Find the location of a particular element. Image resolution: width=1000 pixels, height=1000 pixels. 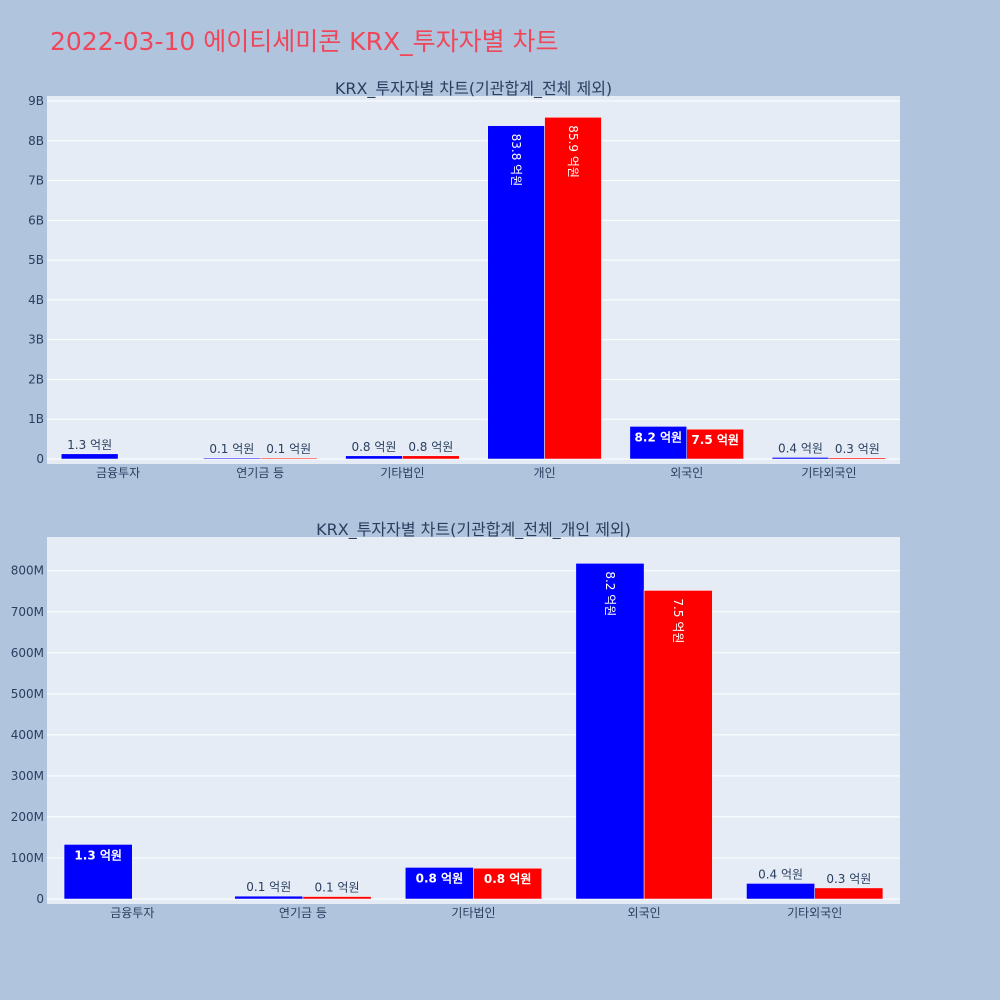

y-tick-label: 400M is located at coordinates (27, 735).